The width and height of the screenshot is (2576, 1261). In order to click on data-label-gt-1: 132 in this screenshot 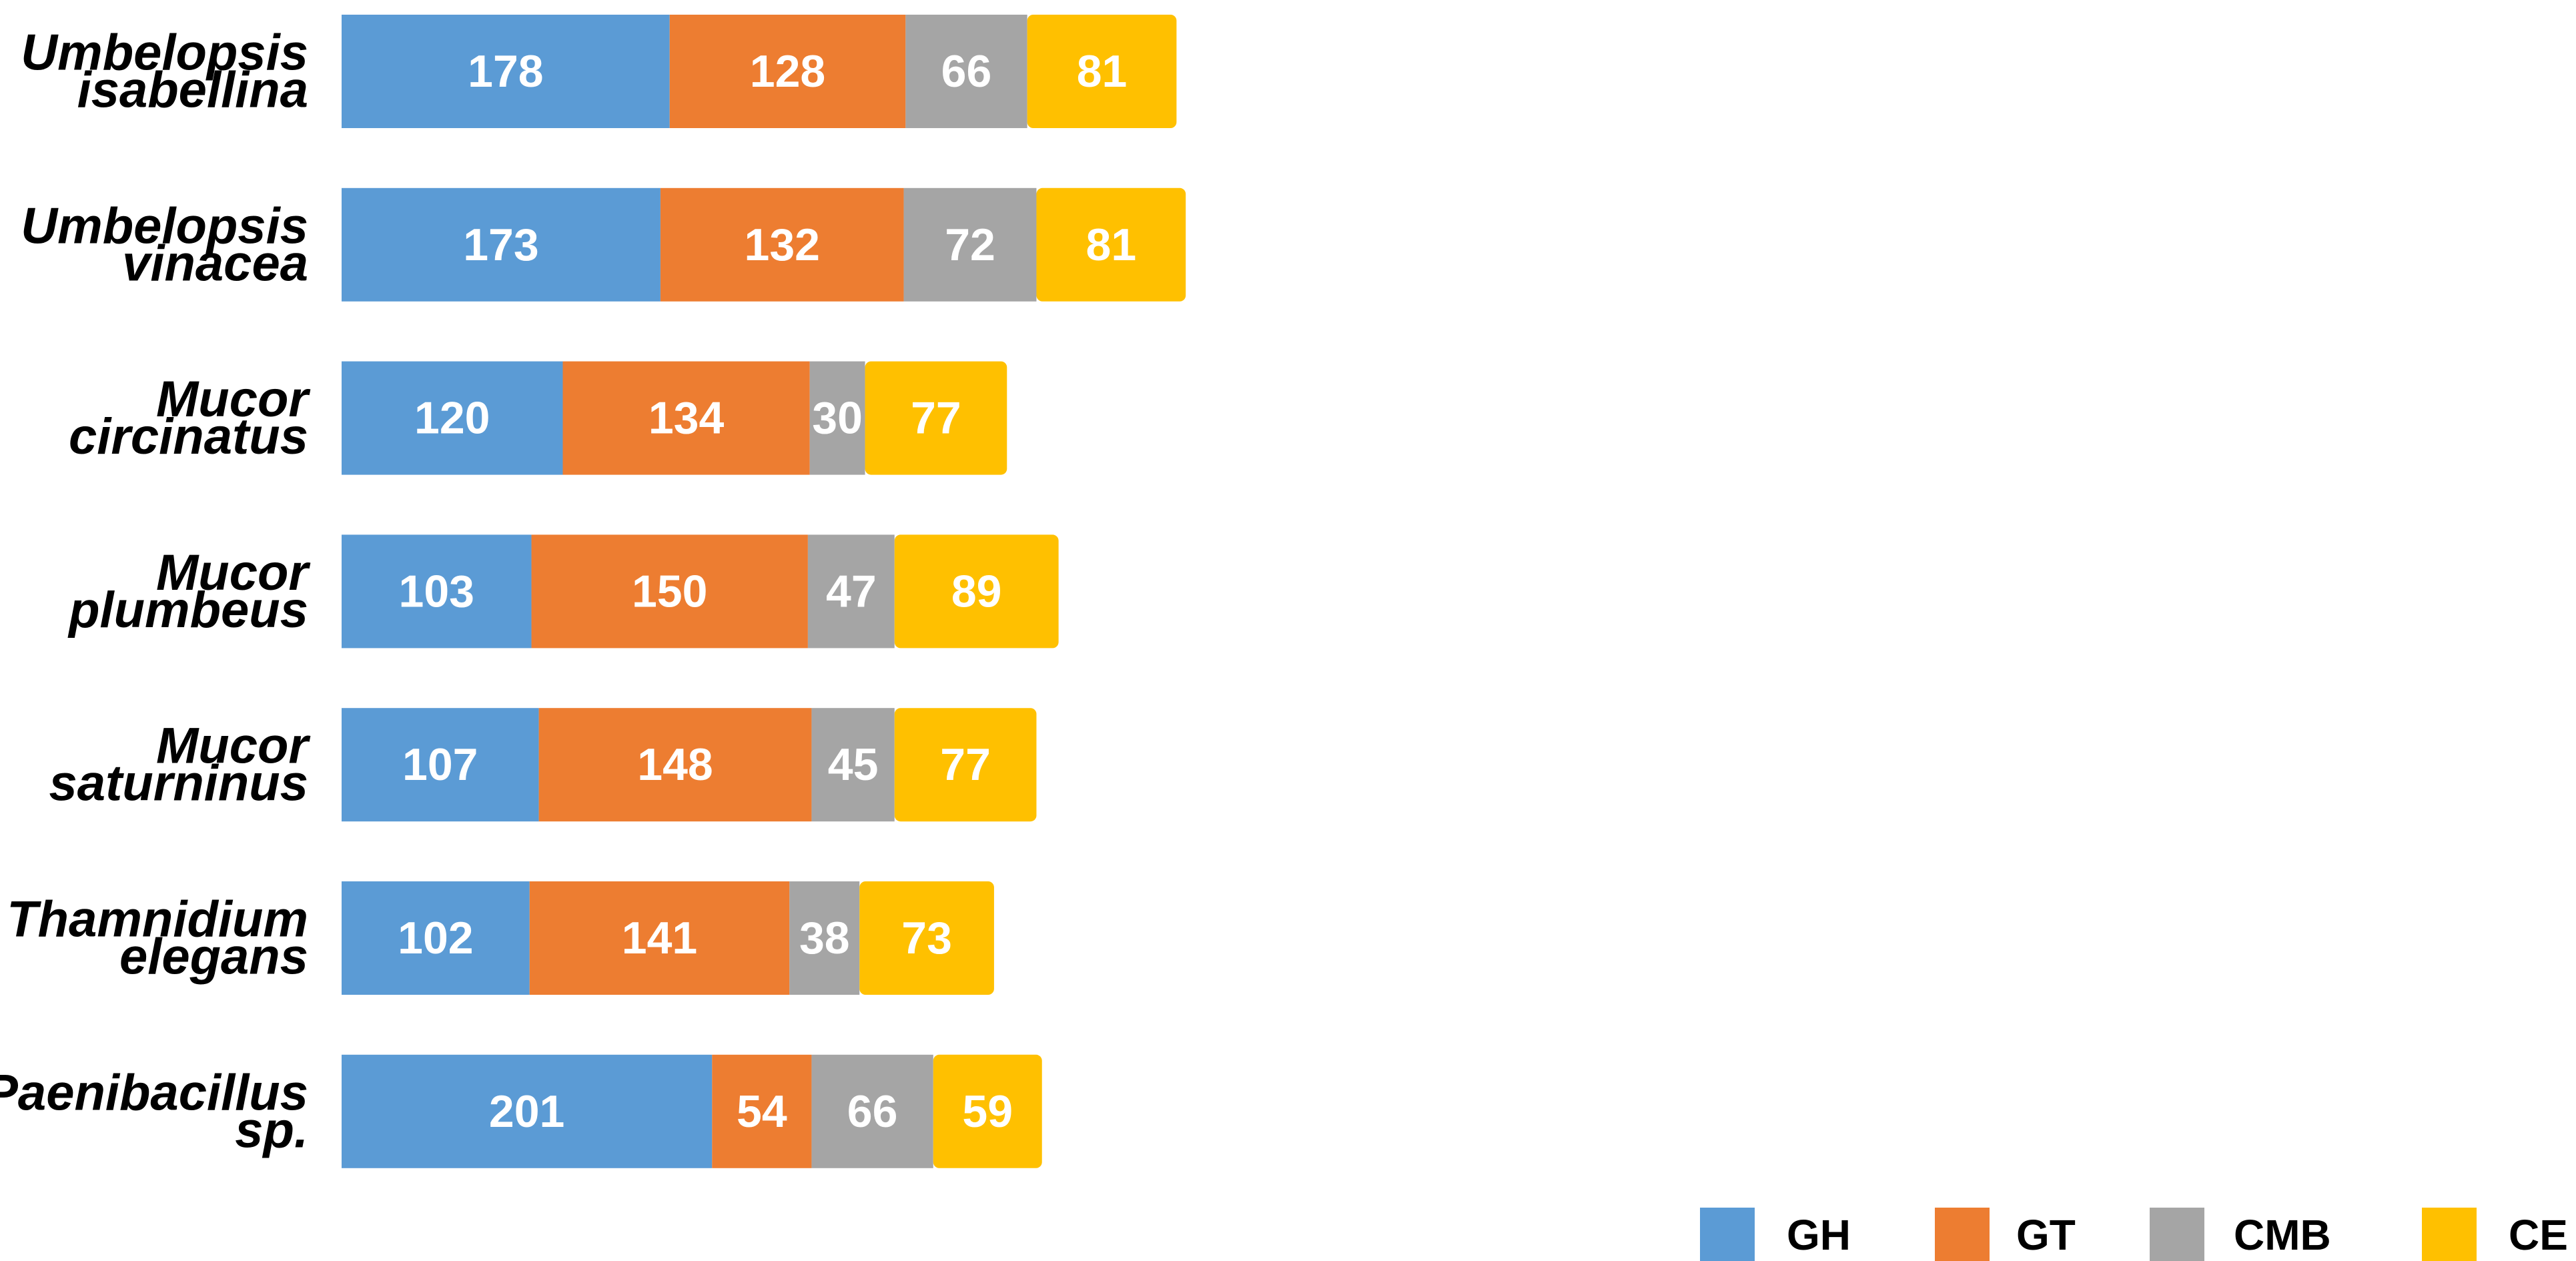, I will do `click(782, 245)`.